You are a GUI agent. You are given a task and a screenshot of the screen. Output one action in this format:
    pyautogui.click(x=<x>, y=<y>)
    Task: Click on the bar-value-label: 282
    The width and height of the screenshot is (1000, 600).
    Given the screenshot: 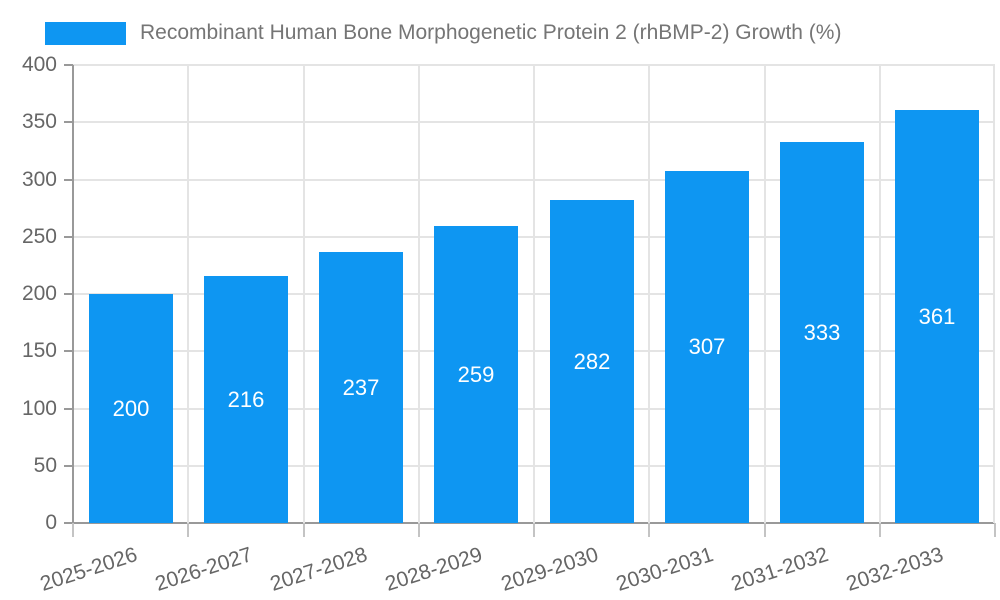 What is the action you would take?
    pyautogui.click(x=592, y=361)
    